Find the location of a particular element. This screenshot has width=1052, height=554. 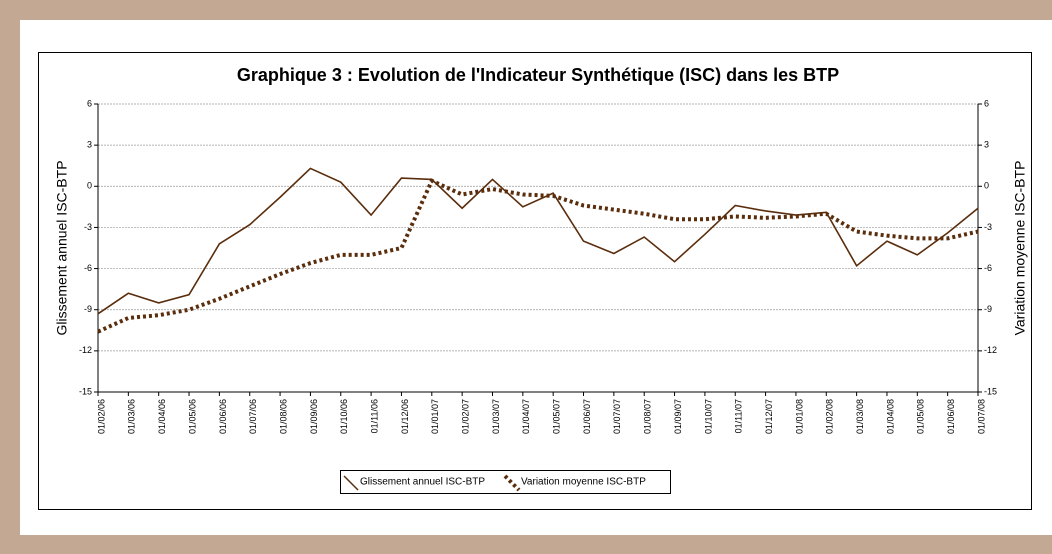

x-tick-label: 01/12/06 is located at coordinates (405, 416).